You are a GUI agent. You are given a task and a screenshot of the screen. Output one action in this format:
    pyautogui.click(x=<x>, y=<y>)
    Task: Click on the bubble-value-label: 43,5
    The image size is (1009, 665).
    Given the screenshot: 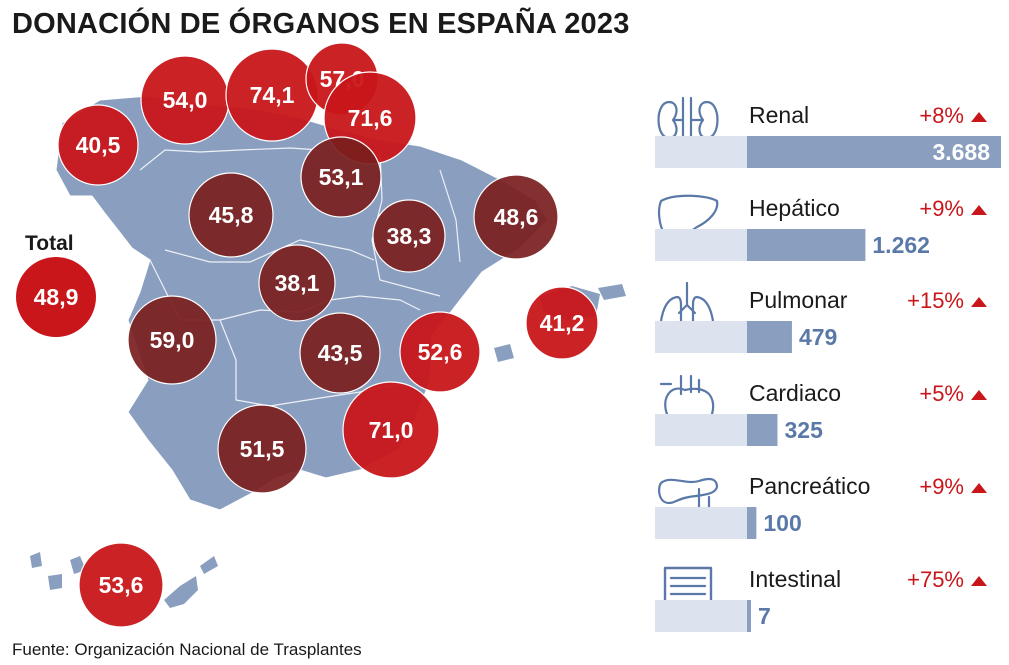 What is the action you would take?
    pyautogui.click(x=340, y=353)
    